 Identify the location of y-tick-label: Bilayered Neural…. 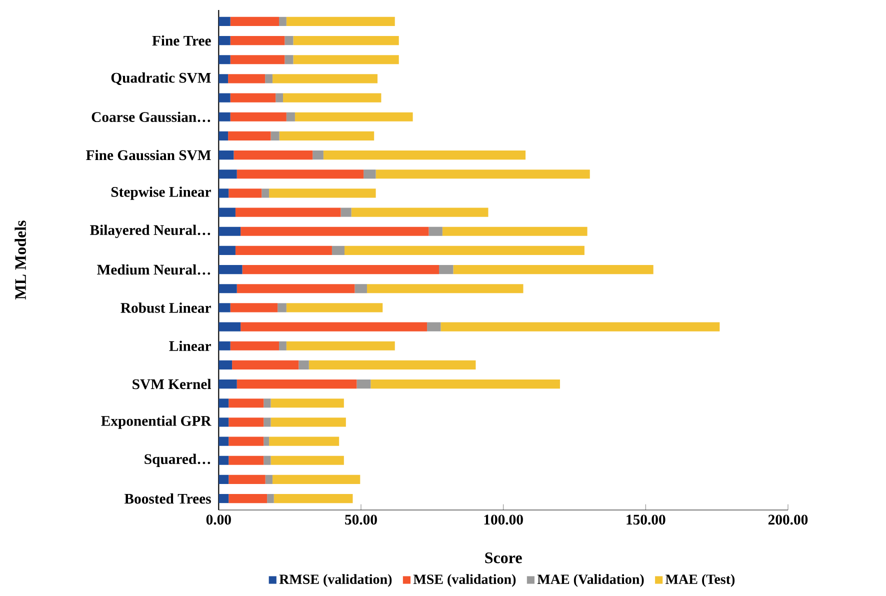
(150, 231).